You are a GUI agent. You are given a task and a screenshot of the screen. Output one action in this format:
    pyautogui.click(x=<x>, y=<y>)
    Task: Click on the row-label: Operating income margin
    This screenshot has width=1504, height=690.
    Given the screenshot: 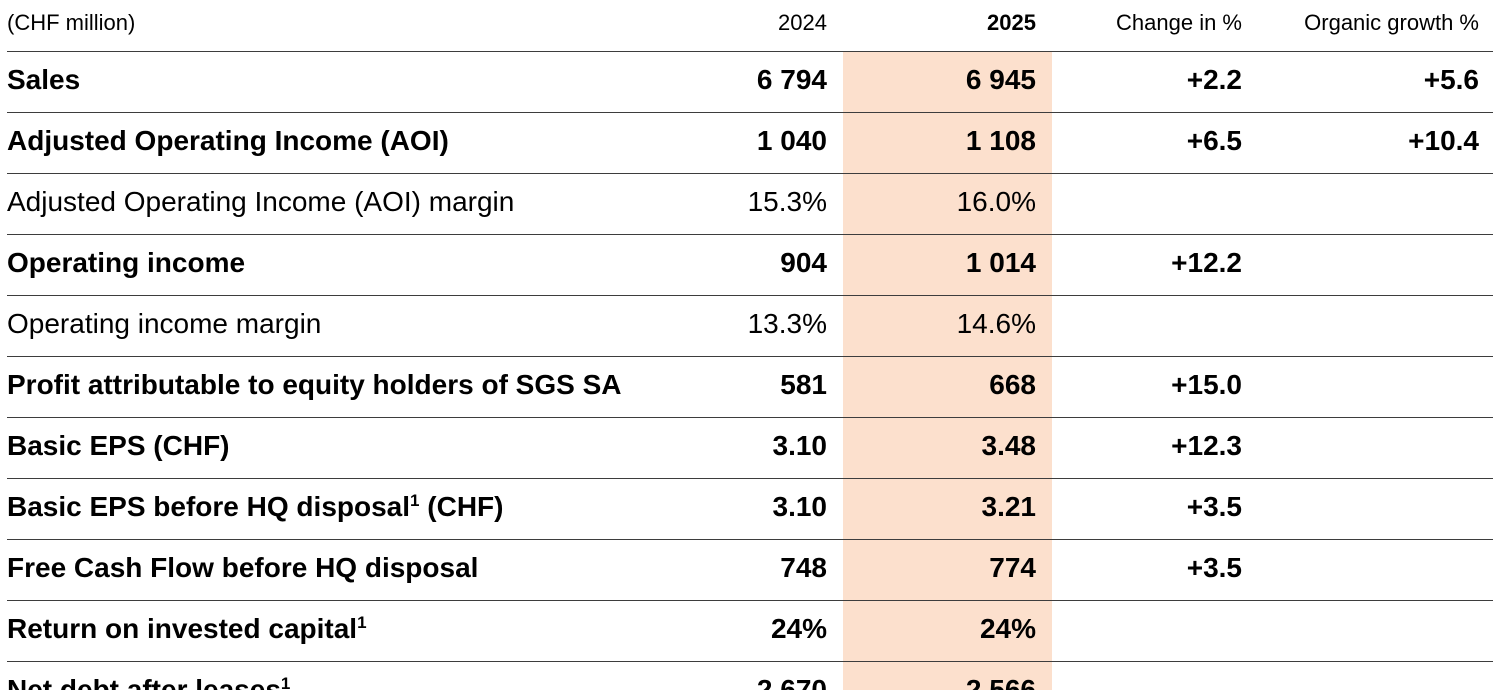 What is the action you would take?
    pyautogui.click(x=310, y=326)
    